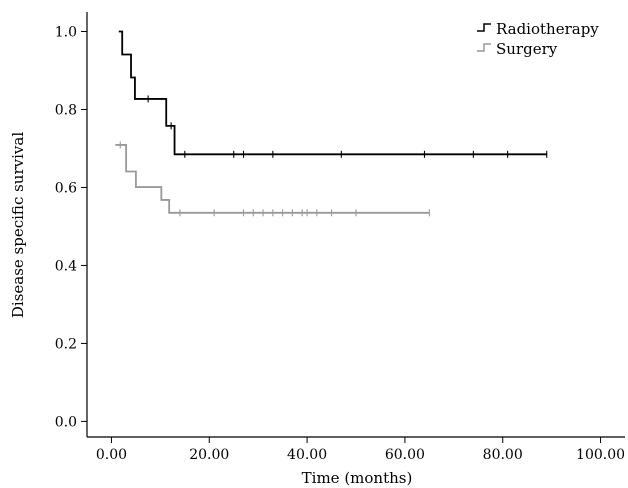  What do you see at coordinates (600, 455) in the screenshot?
I see `x-tick-label: 100.00` at bounding box center [600, 455].